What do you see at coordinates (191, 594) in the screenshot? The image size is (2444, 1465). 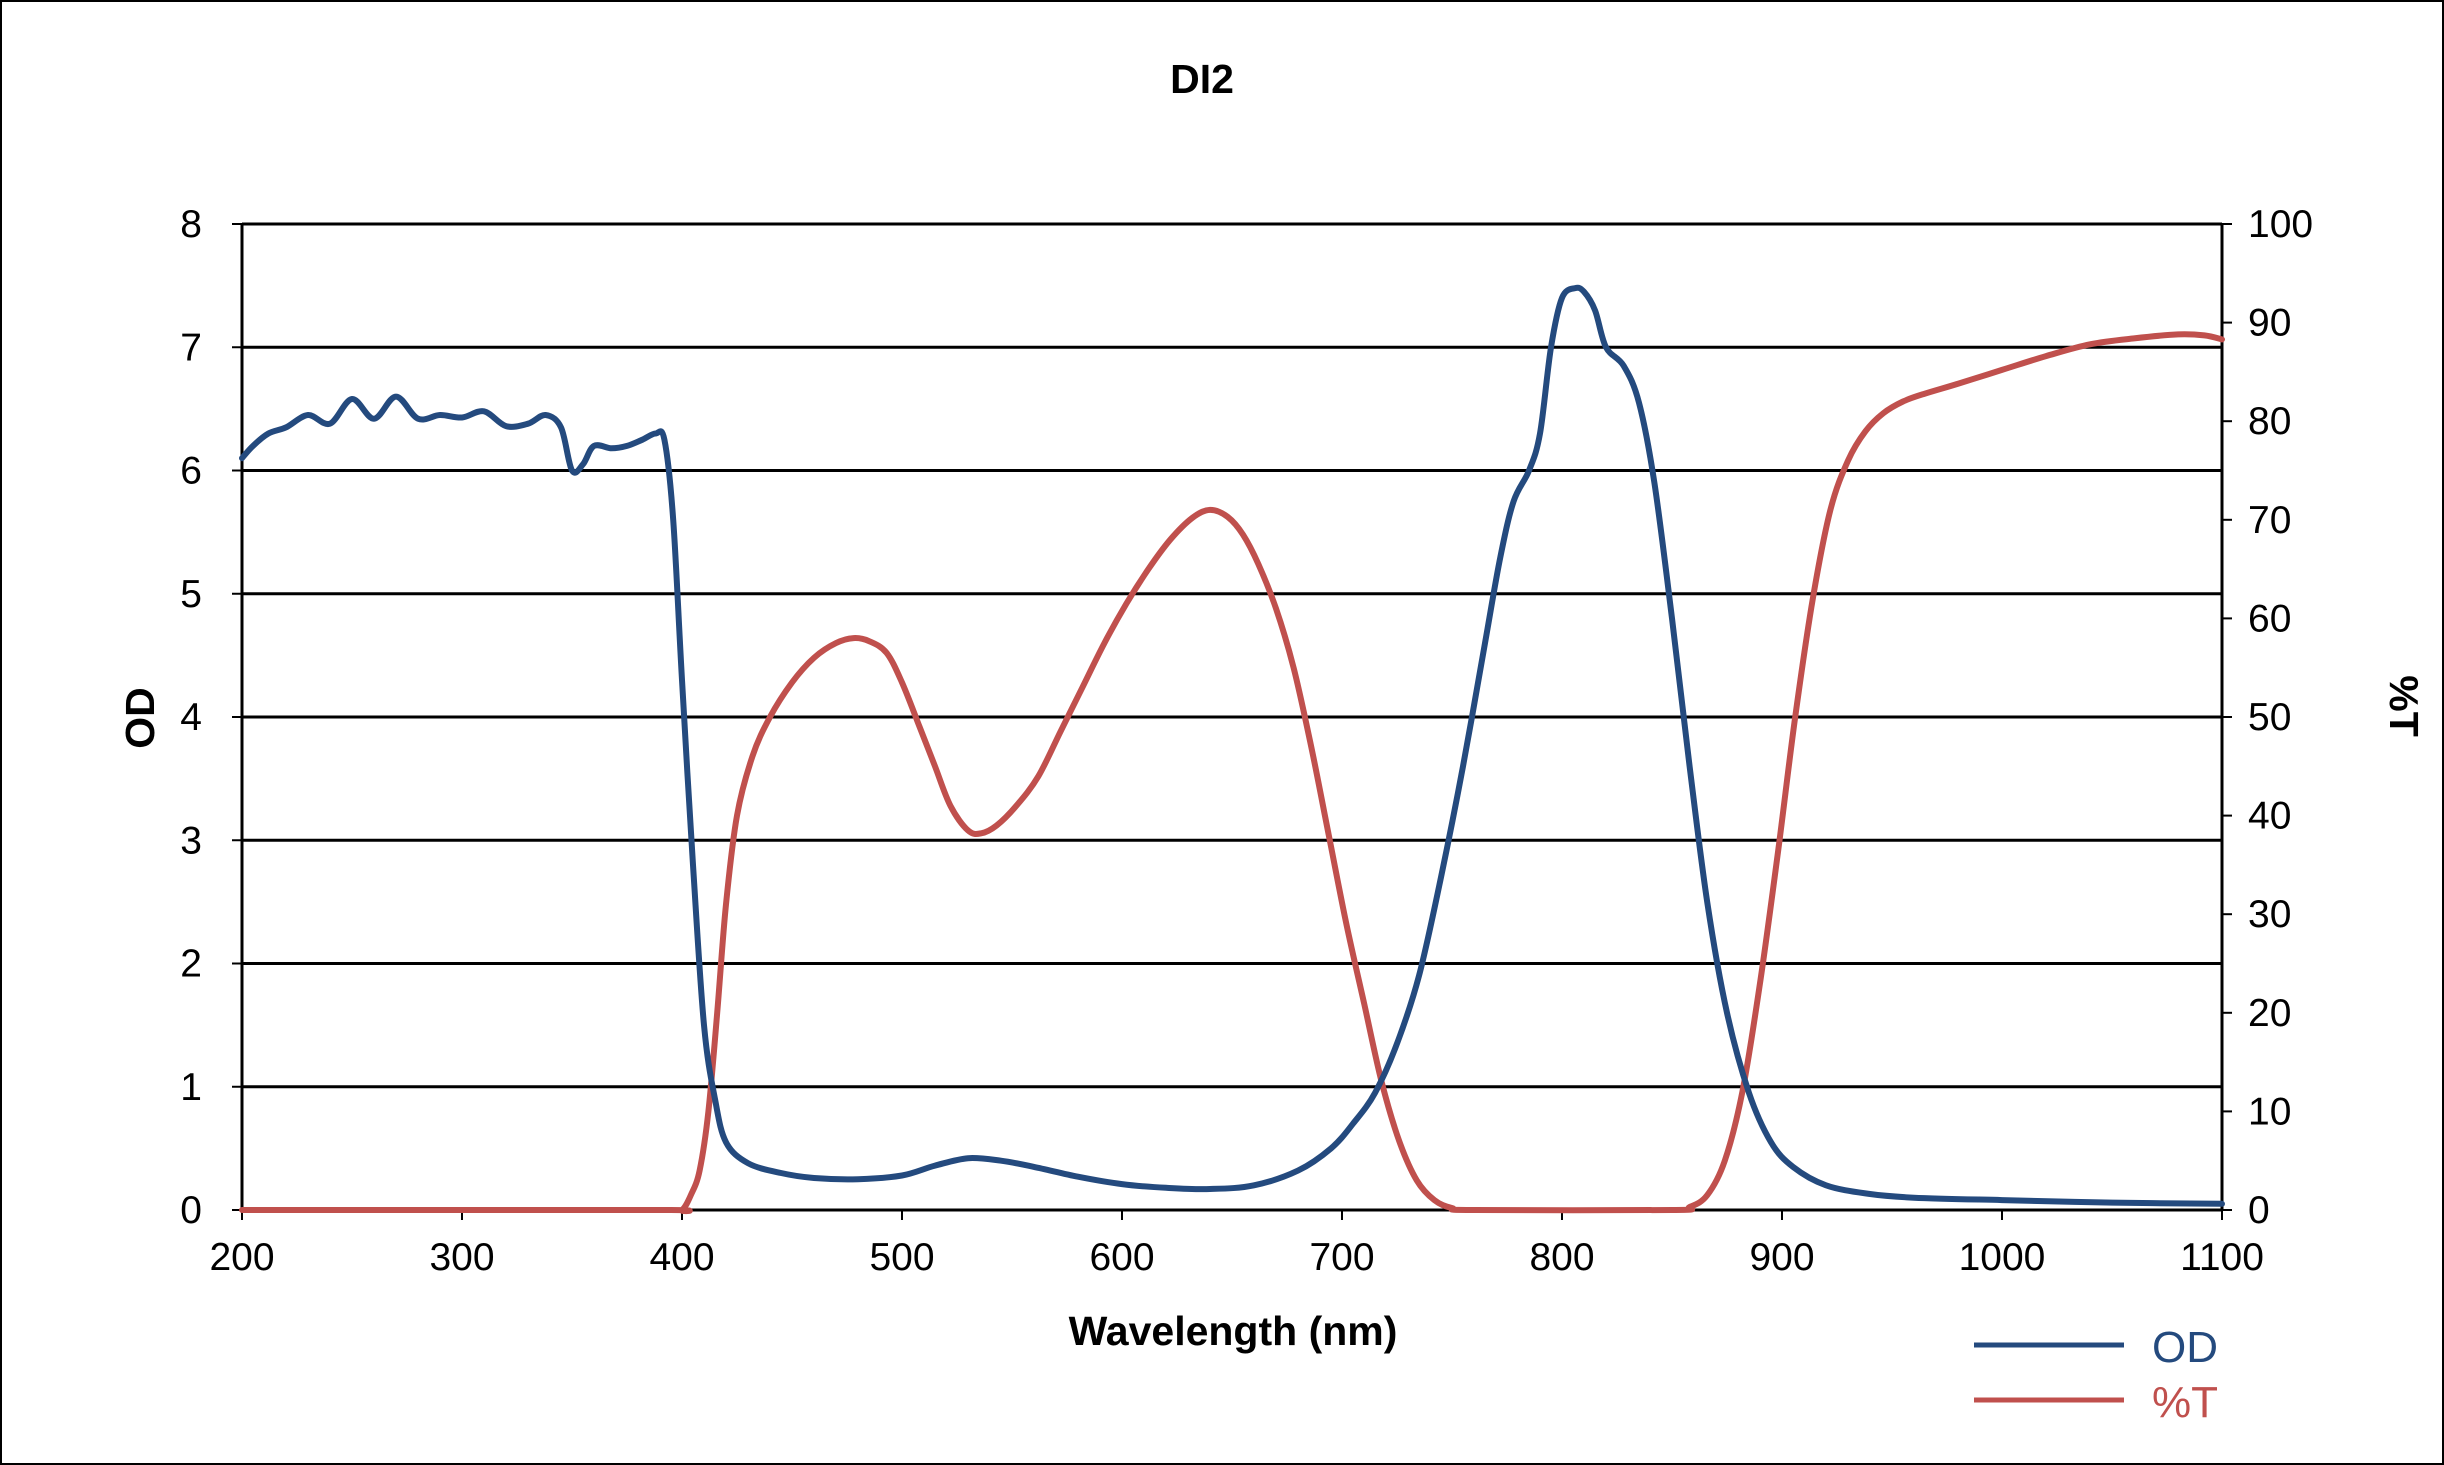 I see `y-tick-label: 5` at bounding box center [191, 594].